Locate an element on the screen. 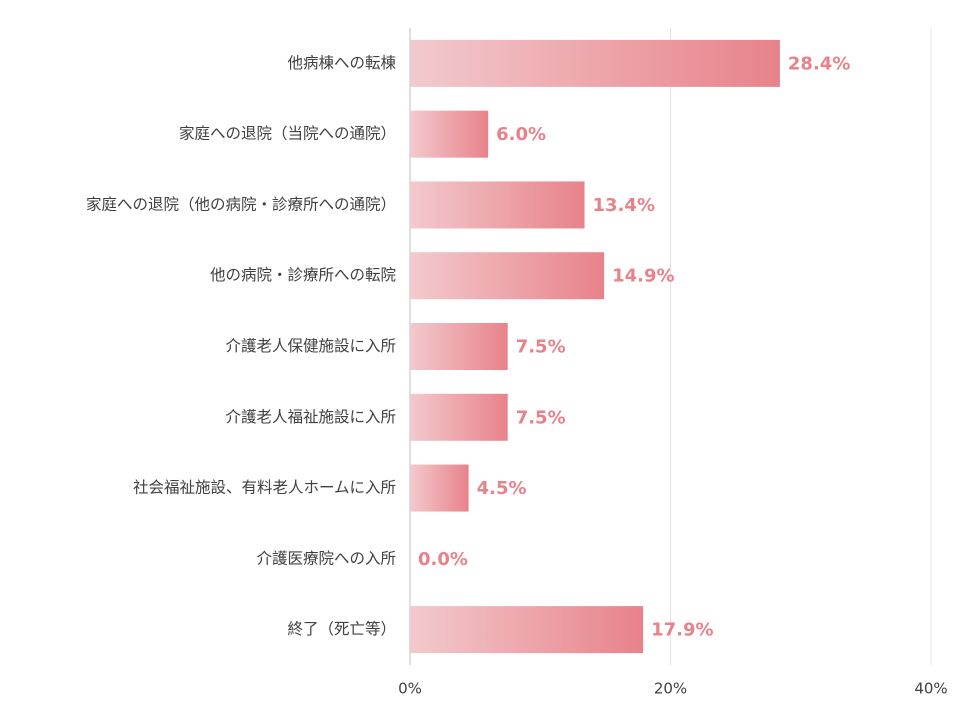 The image size is (960, 720). value-label: 13.4% is located at coordinates (624, 205).